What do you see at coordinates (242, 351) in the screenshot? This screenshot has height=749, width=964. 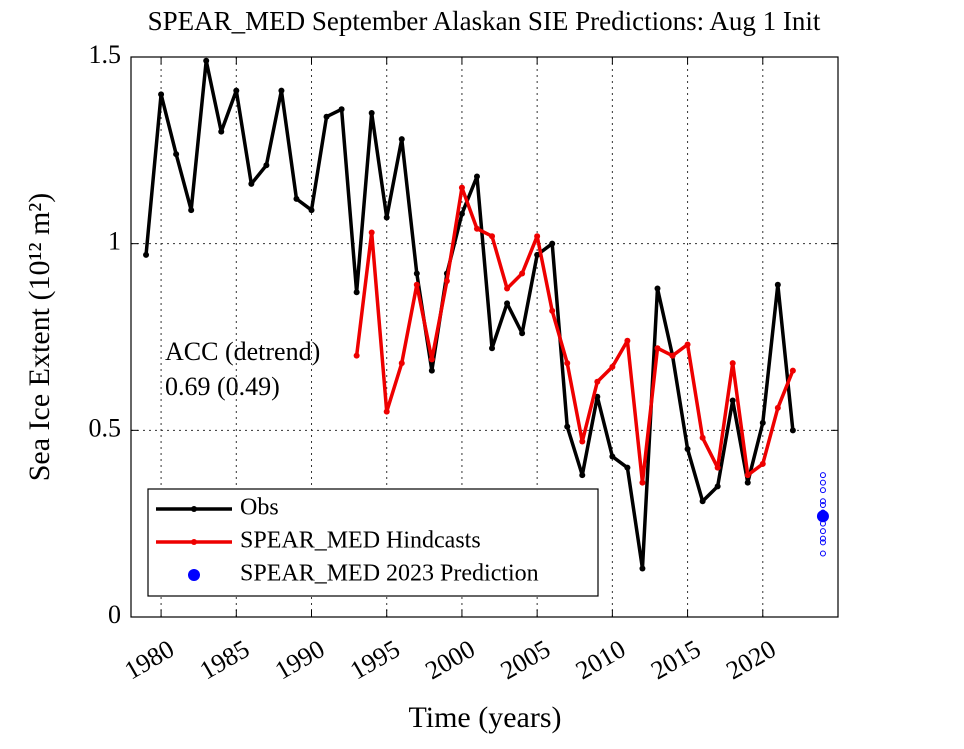 I see `annotation: ACC (detrend)` at bounding box center [242, 351].